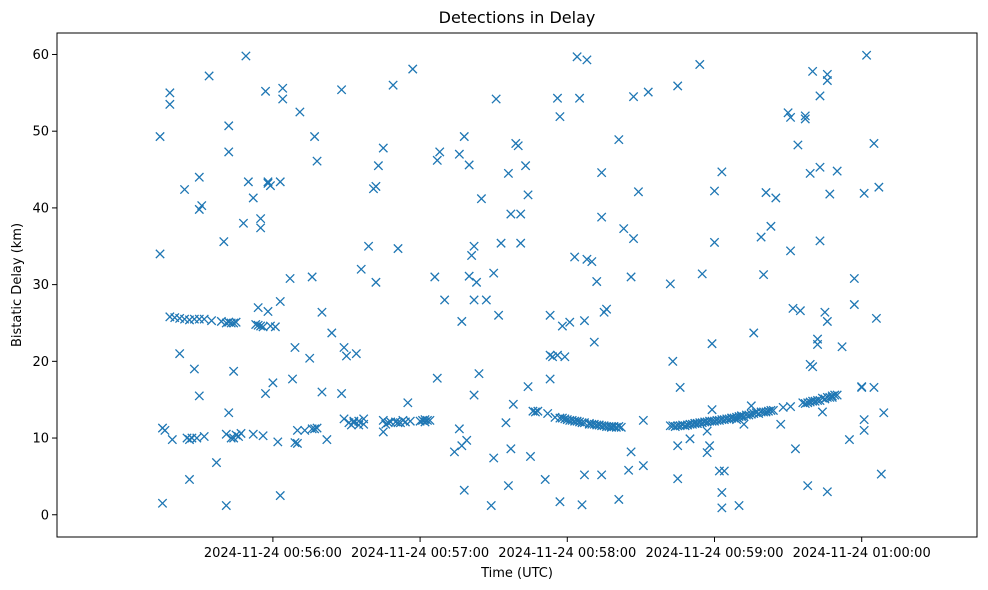 Image resolution: width=988 pixels, height=590 pixels. What do you see at coordinates (40, 285) in the screenshot?
I see `y-tick-label: 30` at bounding box center [40, 285].